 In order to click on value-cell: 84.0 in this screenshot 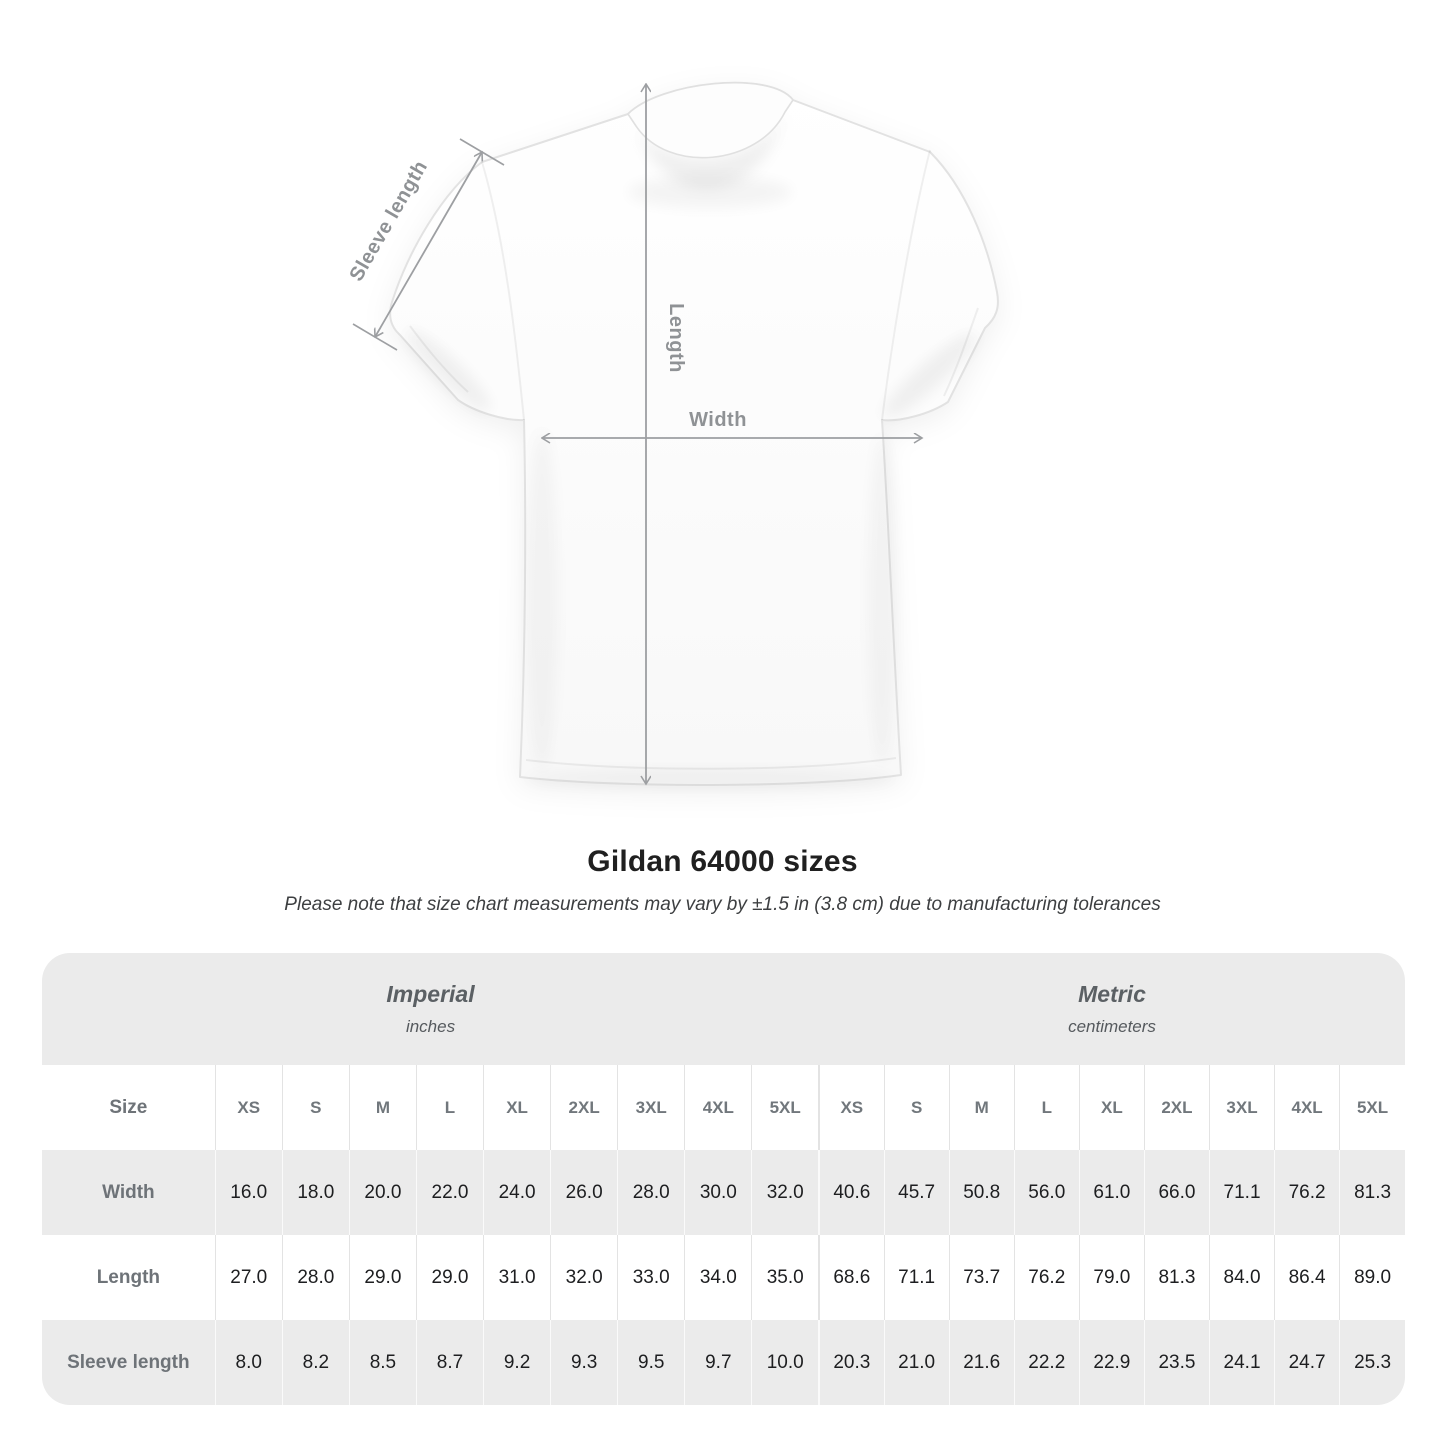, I will do `click(1241, 1277)`.